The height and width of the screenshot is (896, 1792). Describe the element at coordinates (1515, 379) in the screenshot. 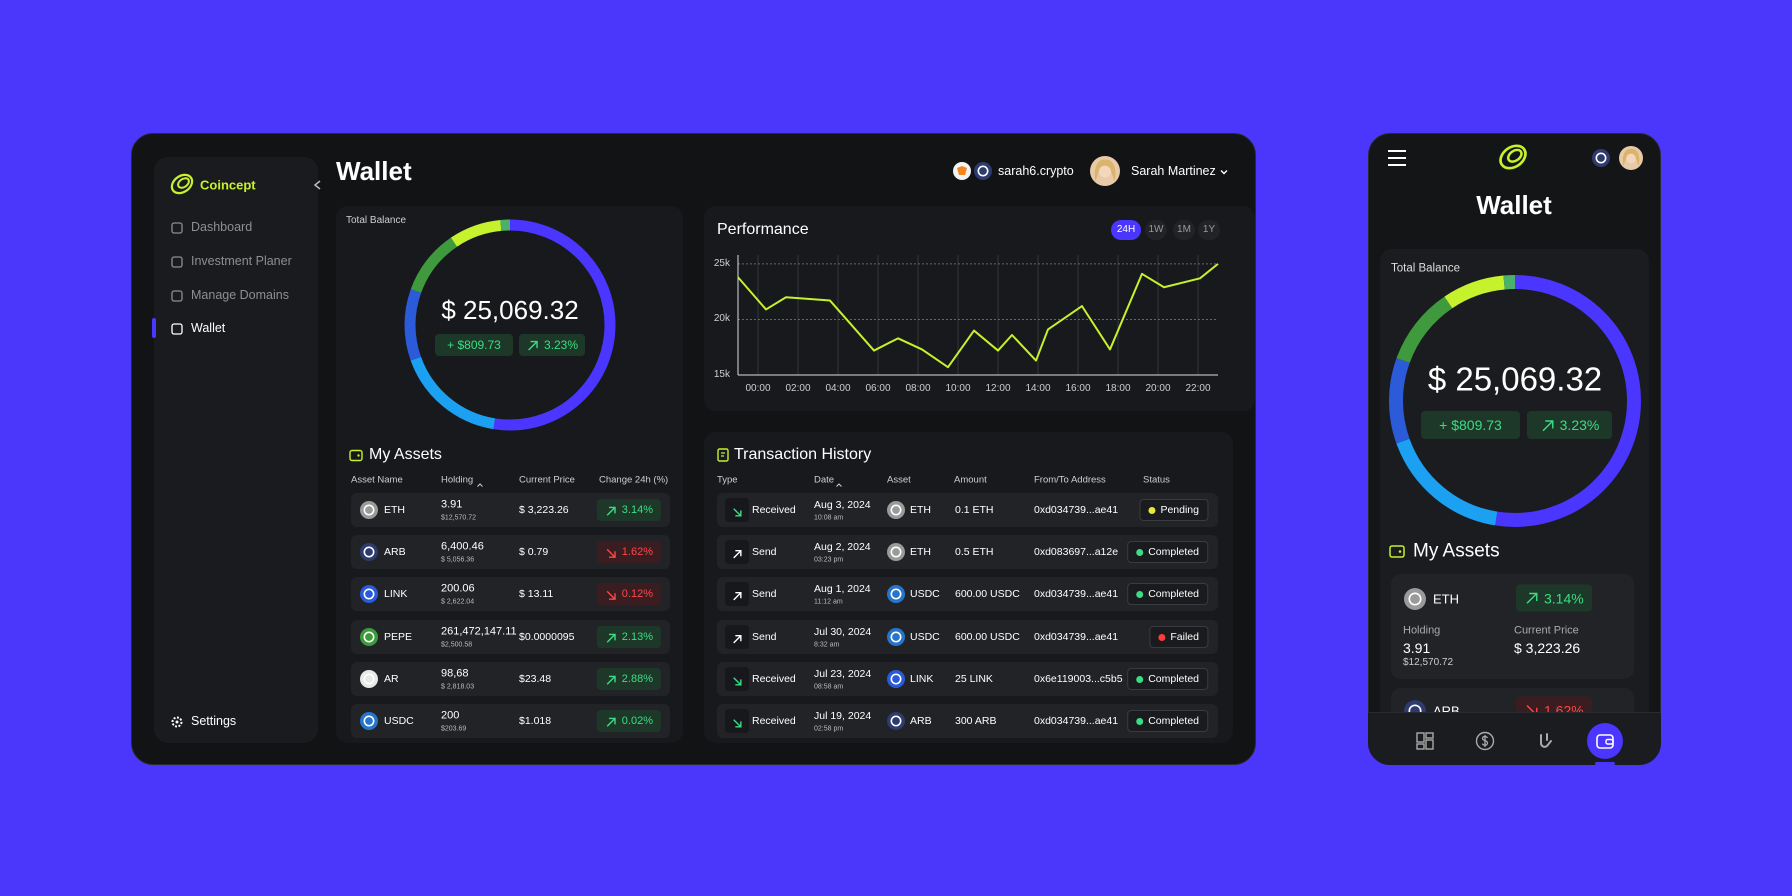

I see `total-balance: $ 25,069.32` at that location.